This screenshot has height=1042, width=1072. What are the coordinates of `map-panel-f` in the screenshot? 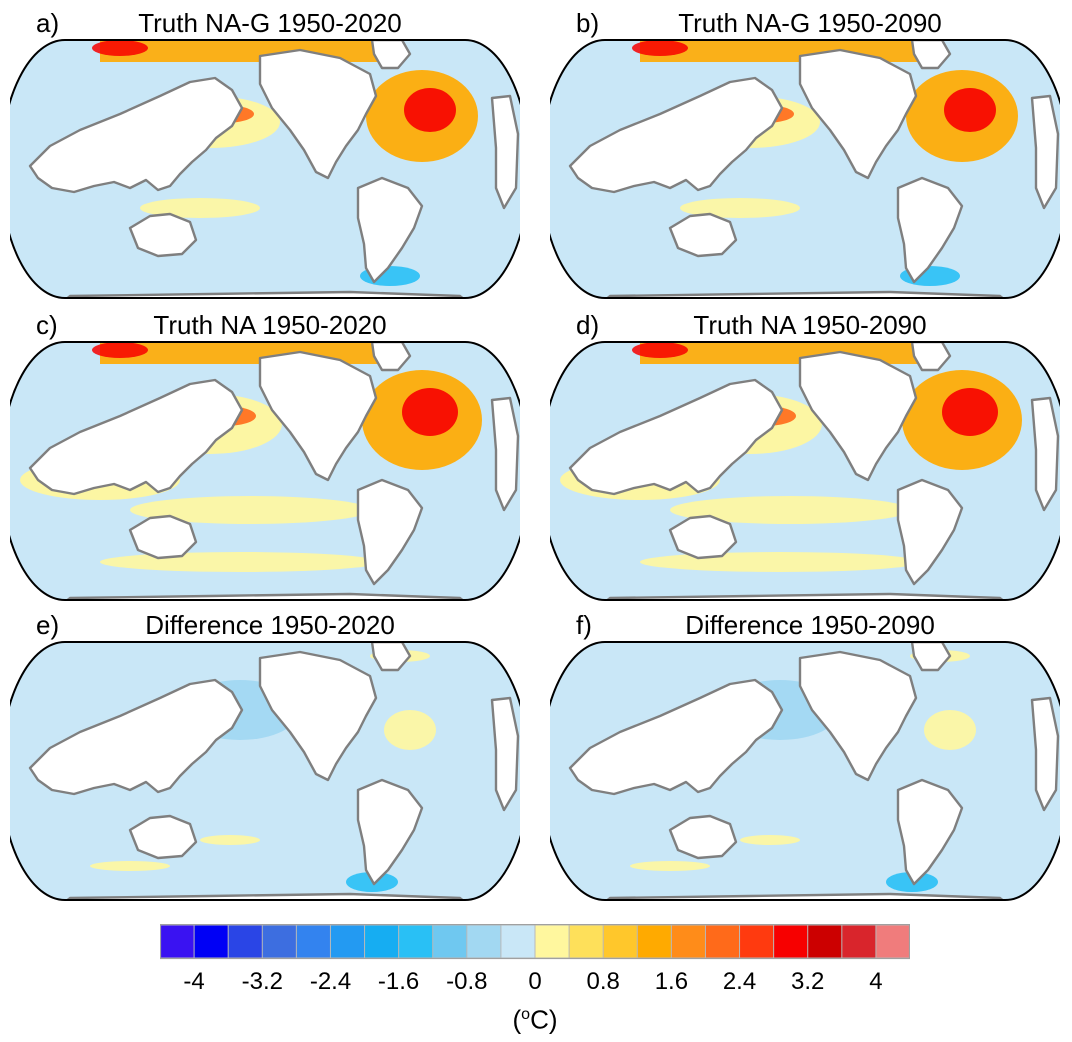 It's located at (805, 771).